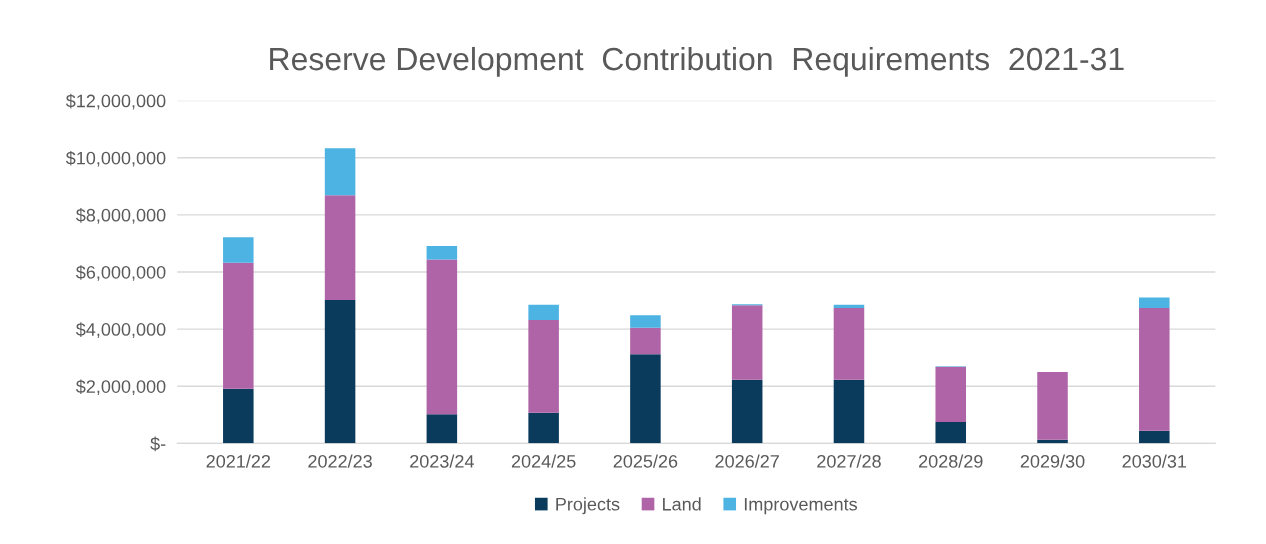 Image resolution: width=1266 pixels, height=544 pixels. Describe the element at coordinates (588, 506) in the screenshot. I see `legend-label: Projects` at that location.